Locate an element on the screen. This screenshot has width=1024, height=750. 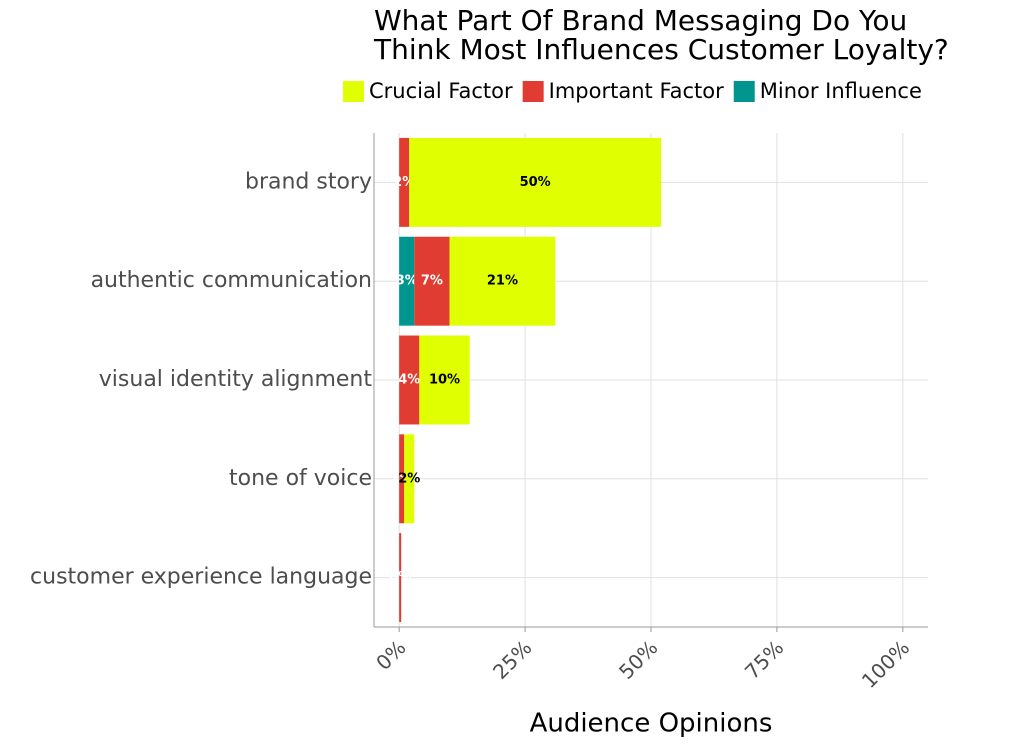
data-label: 10% is located at coordinates (444, 380).